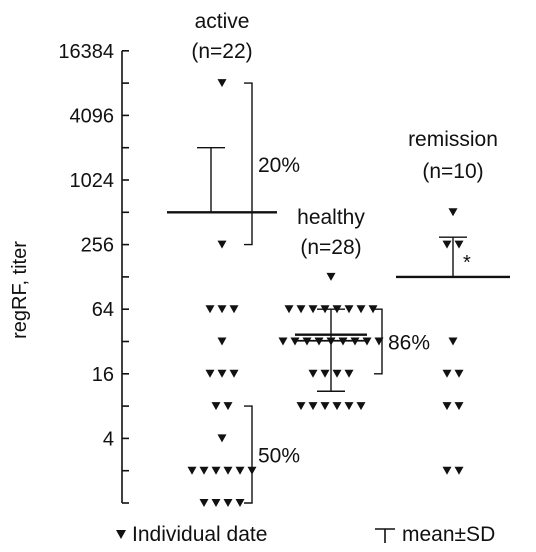 The image size is (536, 552). What do you see at coordinates (86, 52) in the screenshot?
I see `y-tick-label: 16384` at bounding box center [86, 52].